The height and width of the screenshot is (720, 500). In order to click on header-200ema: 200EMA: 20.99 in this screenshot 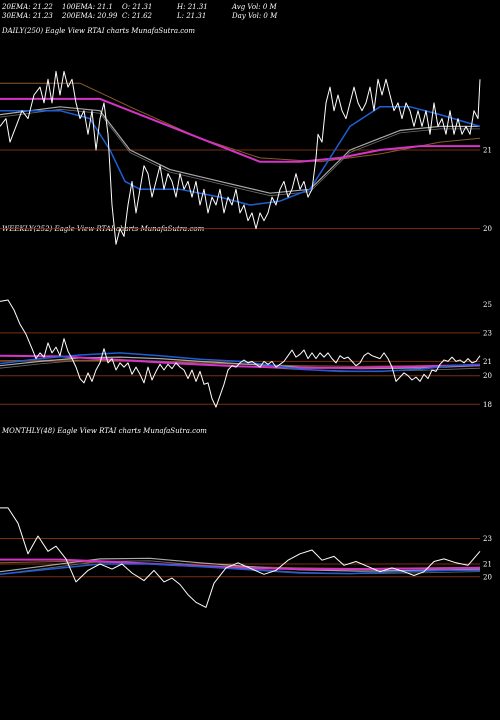, I will do `click(90, 16)`.